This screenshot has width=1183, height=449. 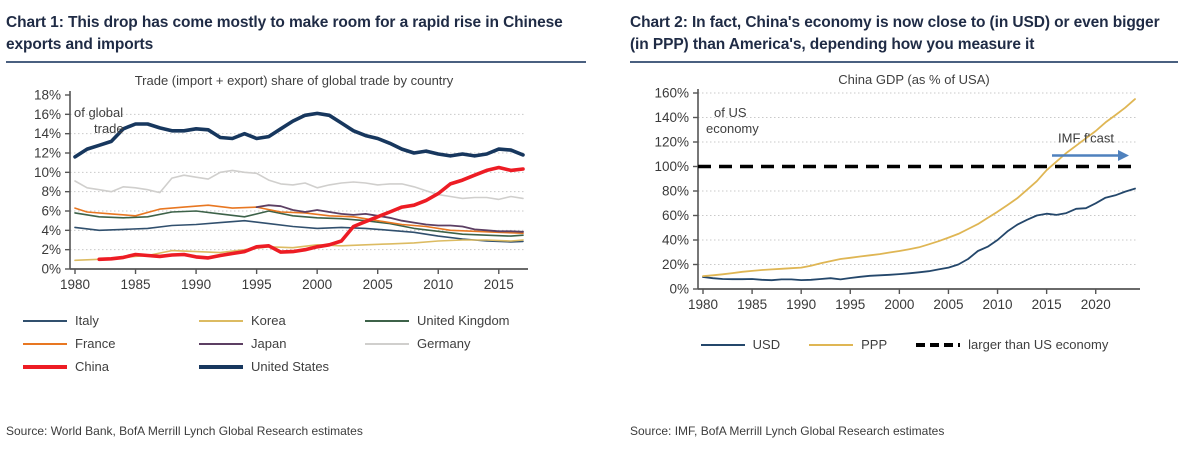 What do you see at coordinates (47, 133) in the screenshot?
I see `y-tick-label: 14%` at bounding box center [47, 133].